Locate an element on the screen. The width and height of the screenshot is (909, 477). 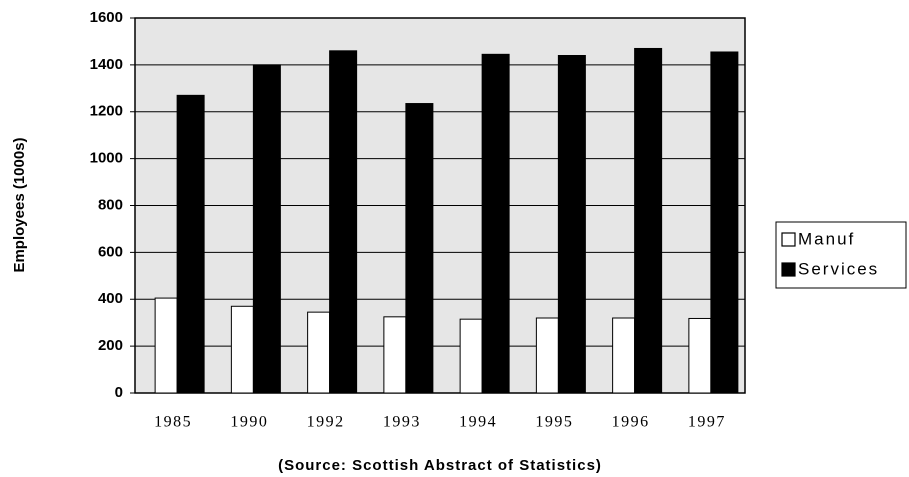
y-axis-label: Employees (1000s) is located at coordinates (19, 204).